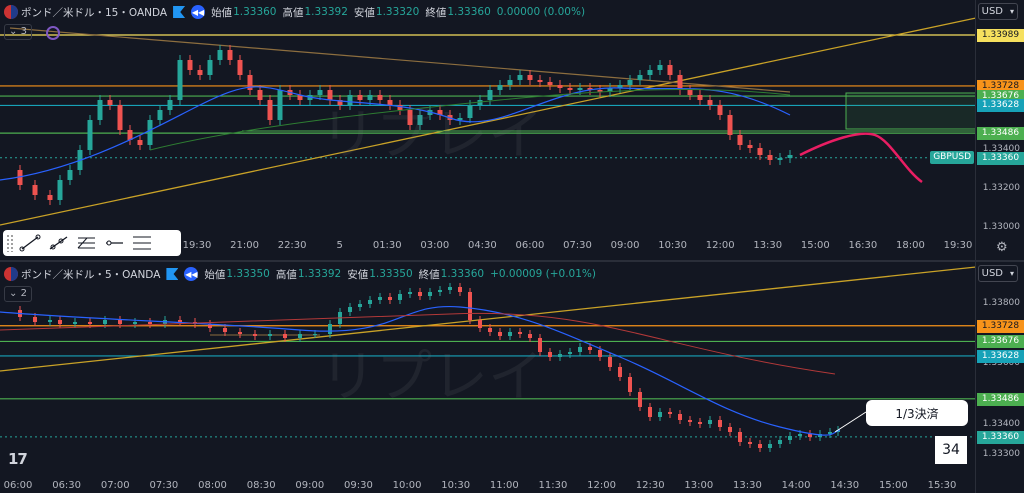 This screenshot has width=1024, height=493. I want to click on open-value: 1.33360, so click(255, 12).